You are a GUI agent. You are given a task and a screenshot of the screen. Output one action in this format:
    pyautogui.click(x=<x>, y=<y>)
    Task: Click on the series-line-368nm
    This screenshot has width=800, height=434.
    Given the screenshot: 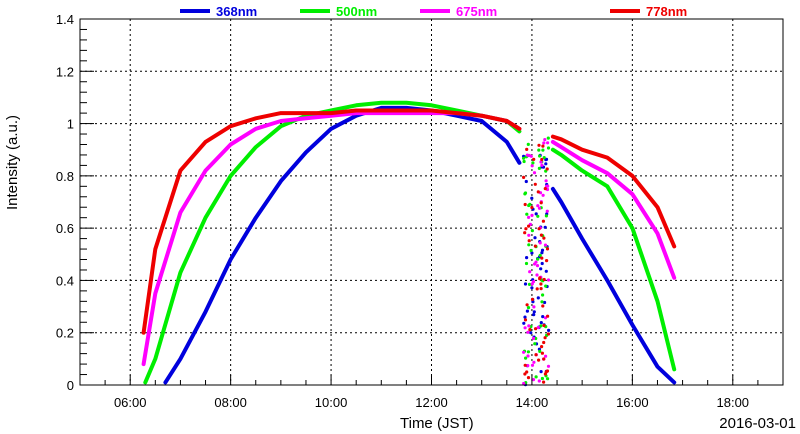 What is the action you would take?
    pyautogui.click(x=613, y=285)
    